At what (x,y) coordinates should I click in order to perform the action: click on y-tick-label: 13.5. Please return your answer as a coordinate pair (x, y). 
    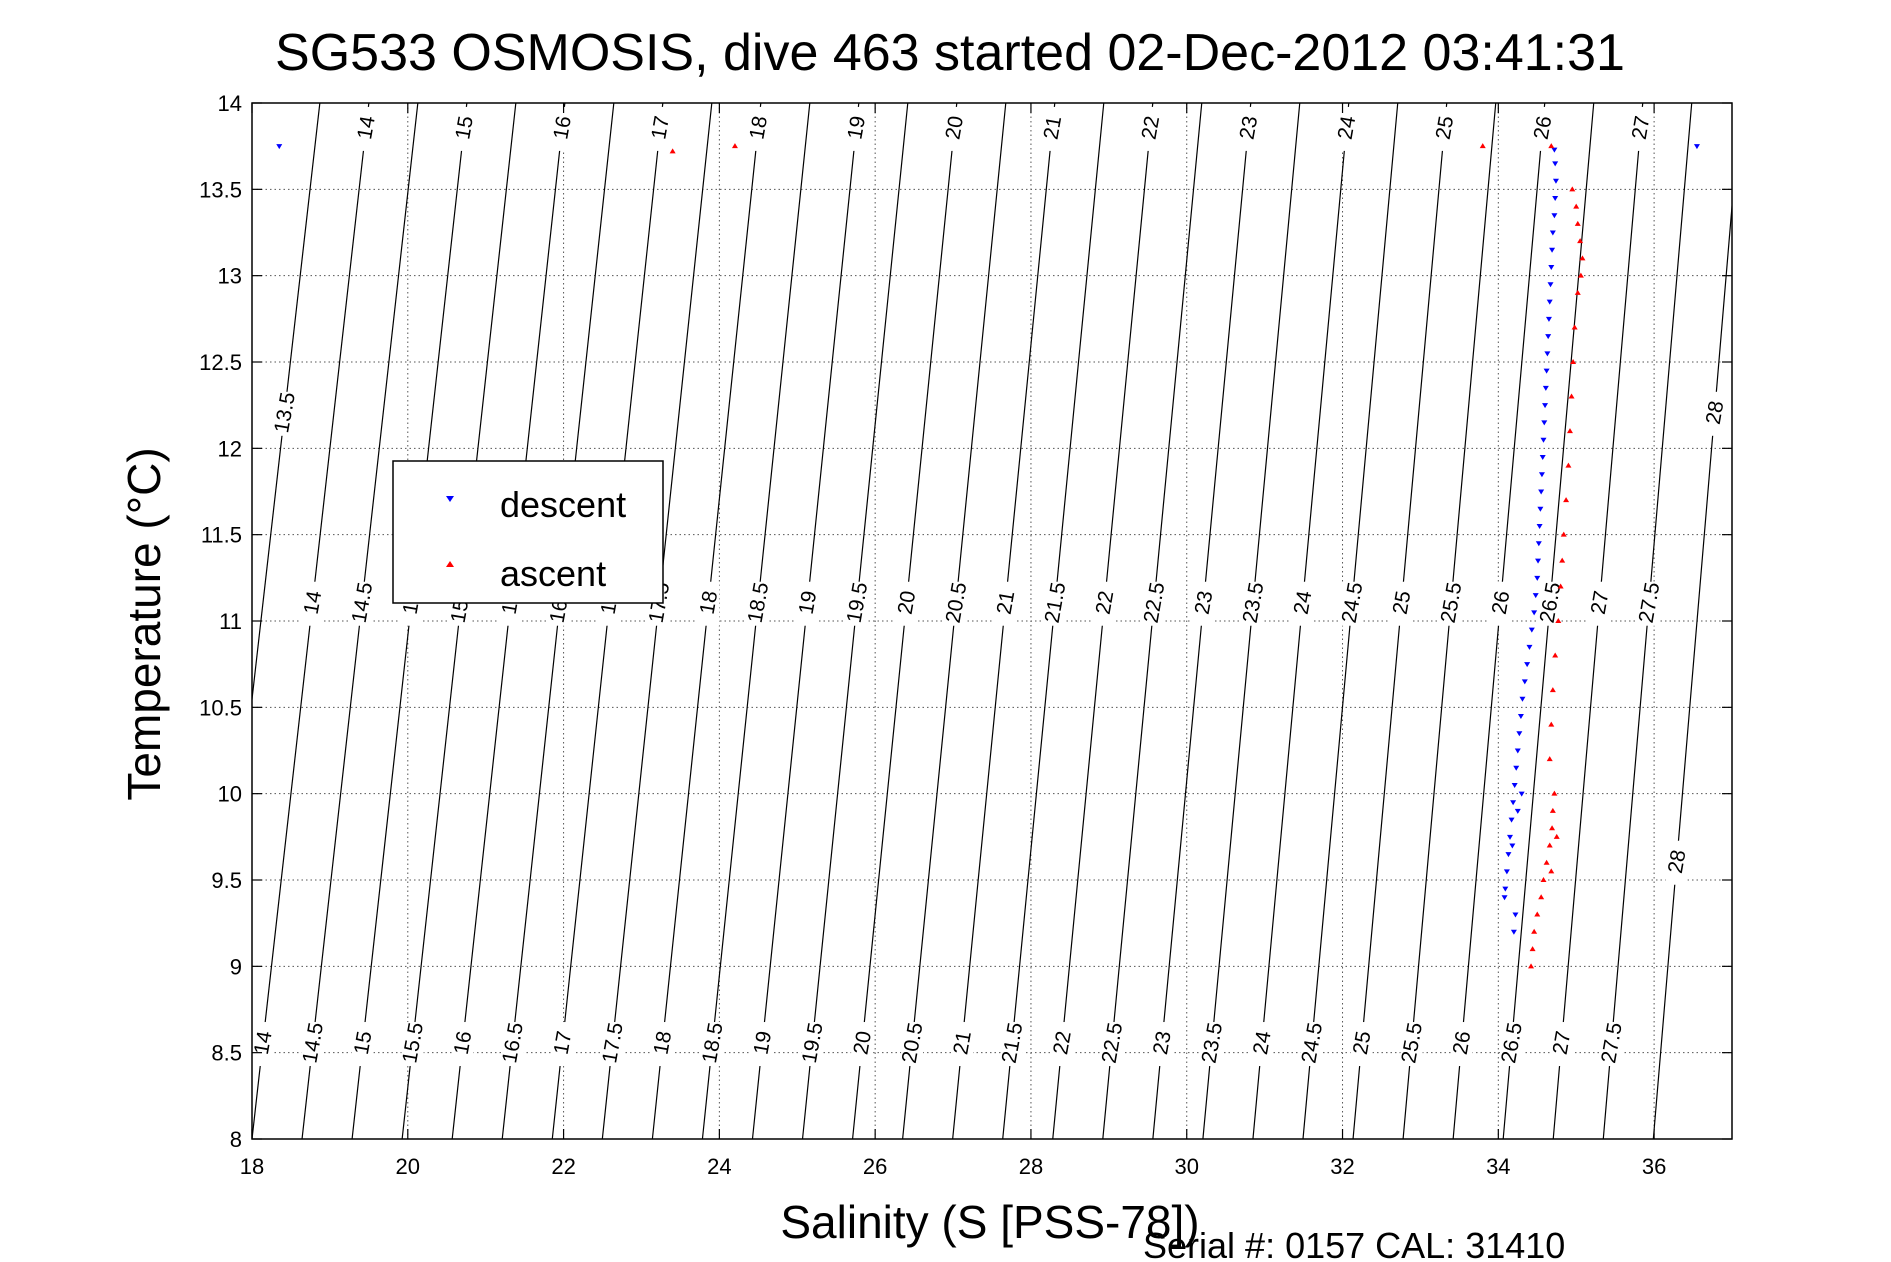
    Looking at the image, I should click on (220, 189).